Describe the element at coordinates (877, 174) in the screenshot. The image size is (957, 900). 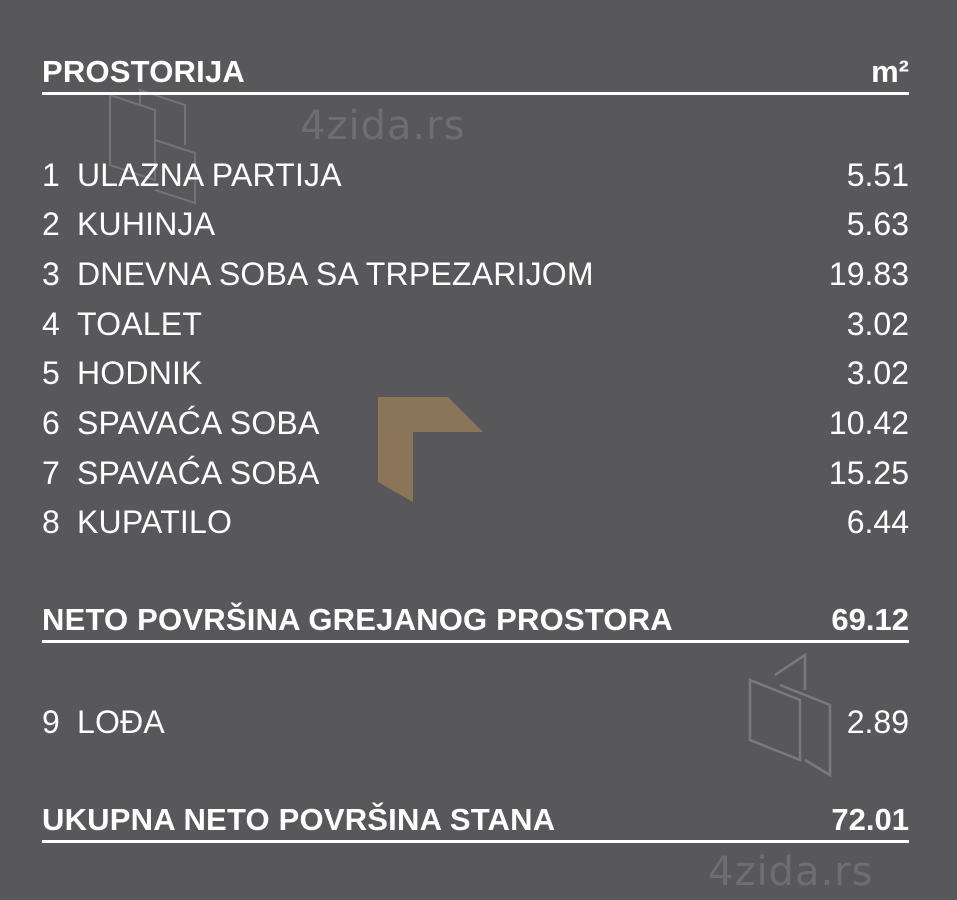
I see `room-area: 5.51` at that location.